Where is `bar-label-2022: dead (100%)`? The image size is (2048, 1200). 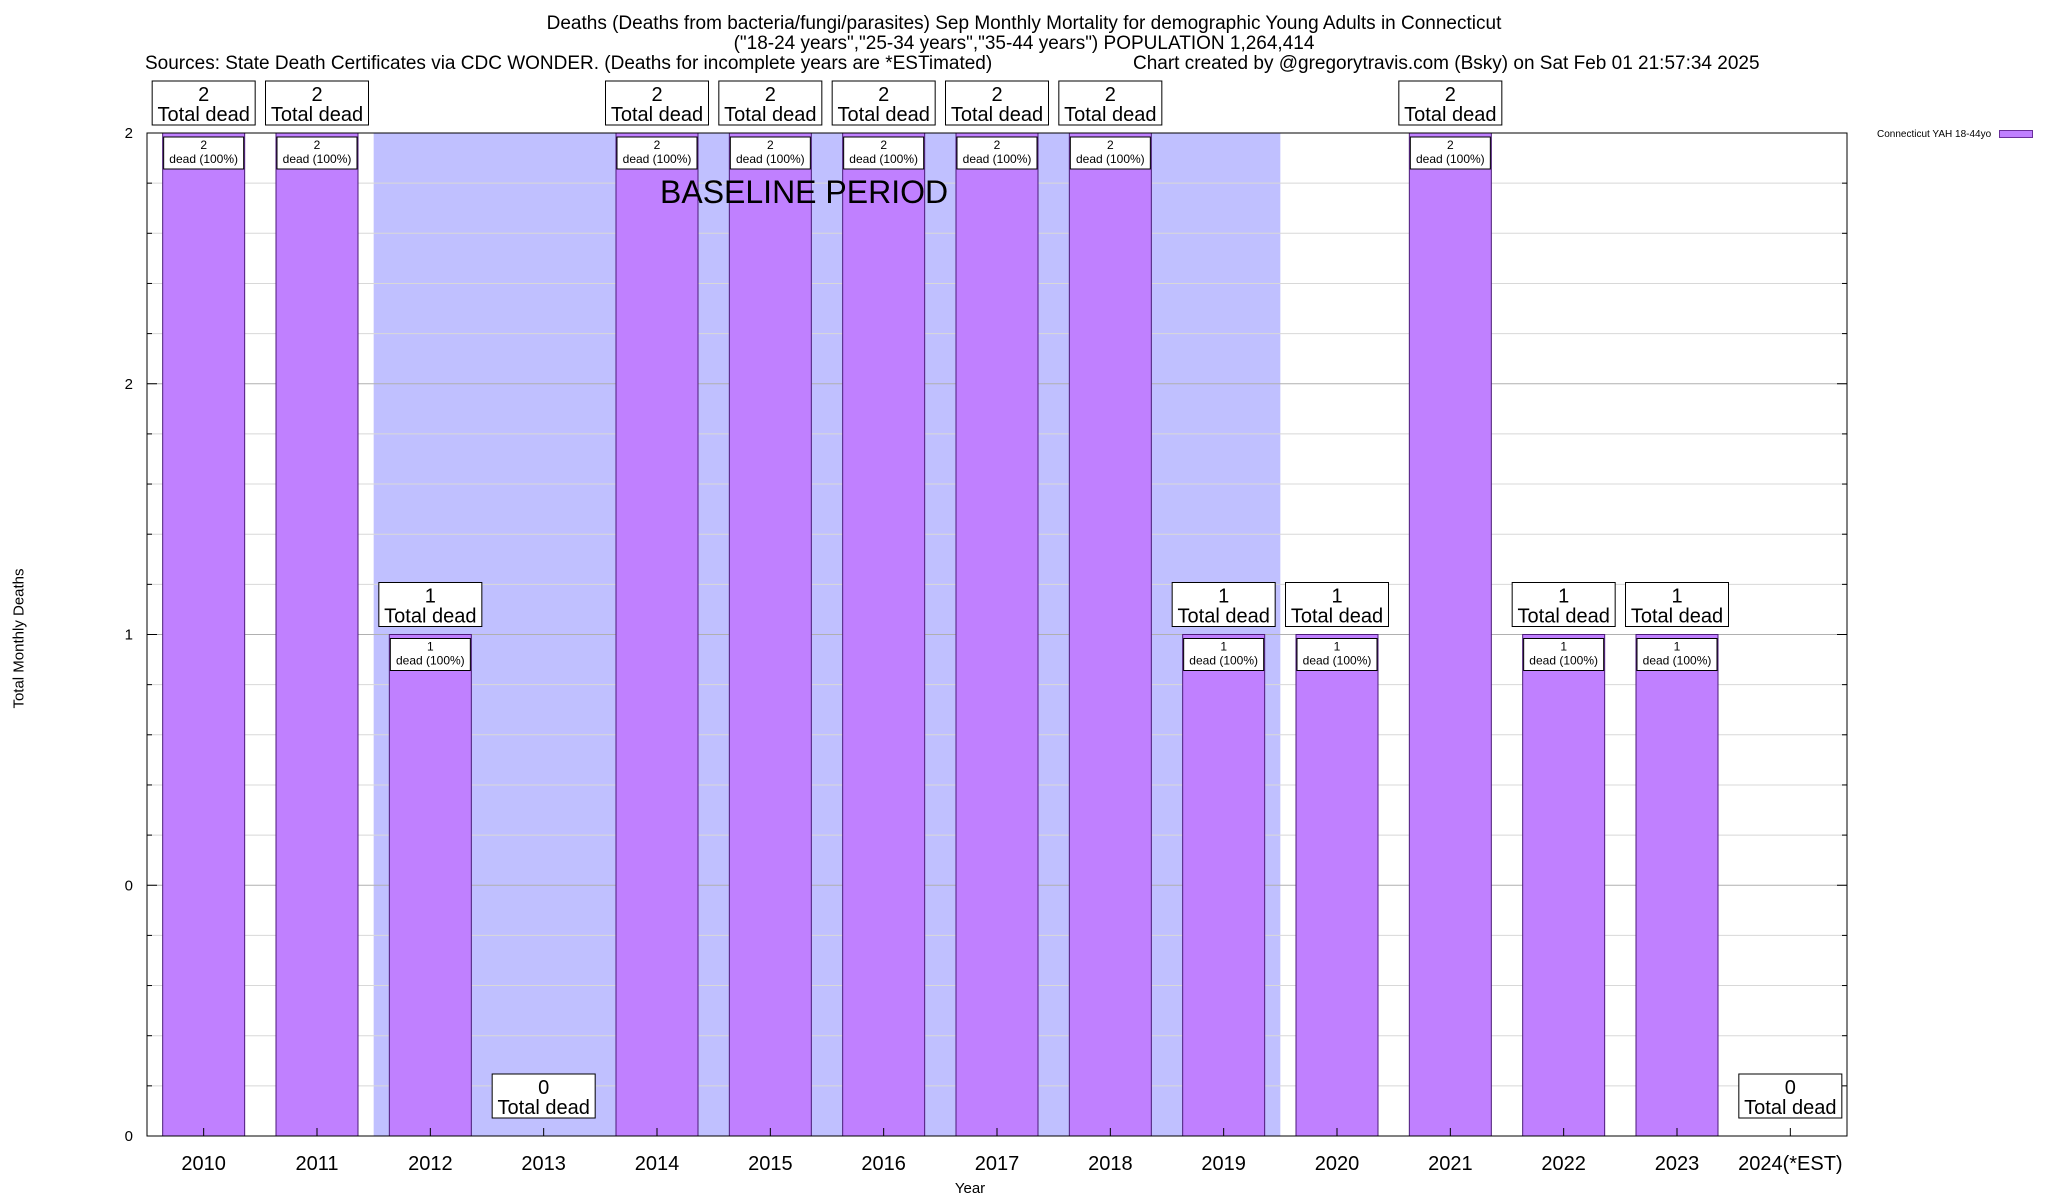
bar-label-2022: dead (100%) is located at coordinates (1563, 661).